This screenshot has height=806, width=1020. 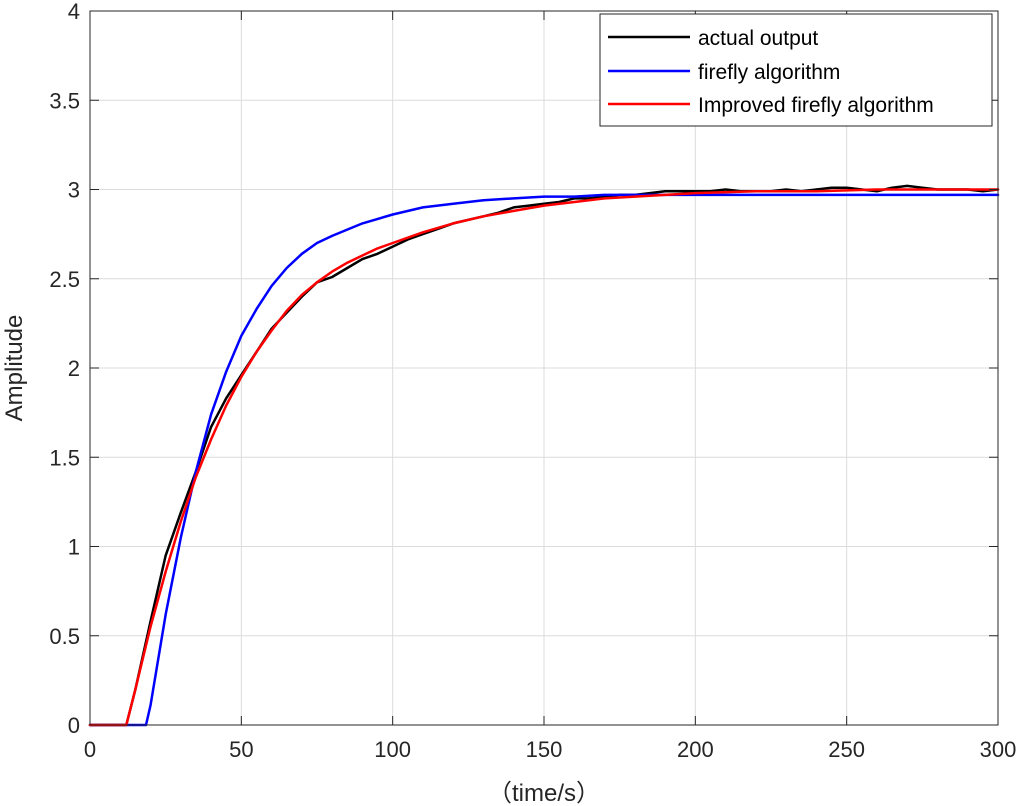 What do you see at coordinates (64, 100) in the screenshot?
I see `y-tick-label: 3.5` at bounding box center [64, 100].